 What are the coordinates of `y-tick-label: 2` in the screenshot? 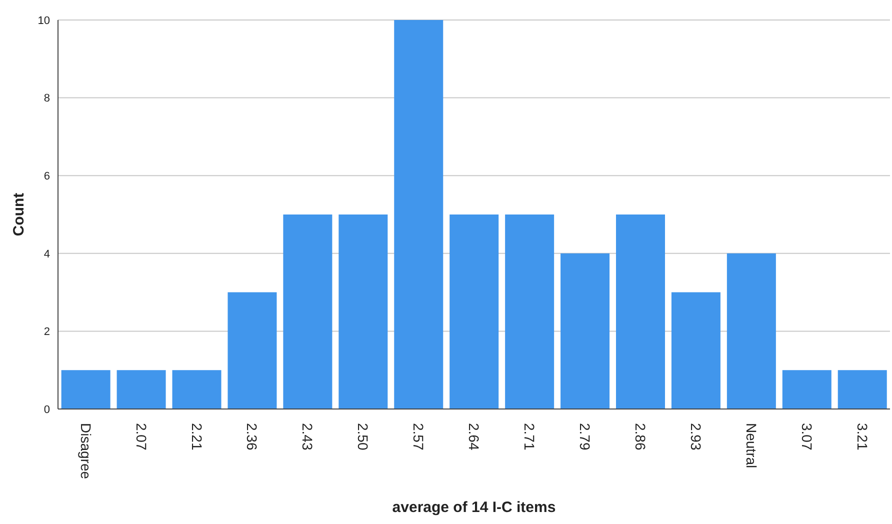 It's located at (47, 332).